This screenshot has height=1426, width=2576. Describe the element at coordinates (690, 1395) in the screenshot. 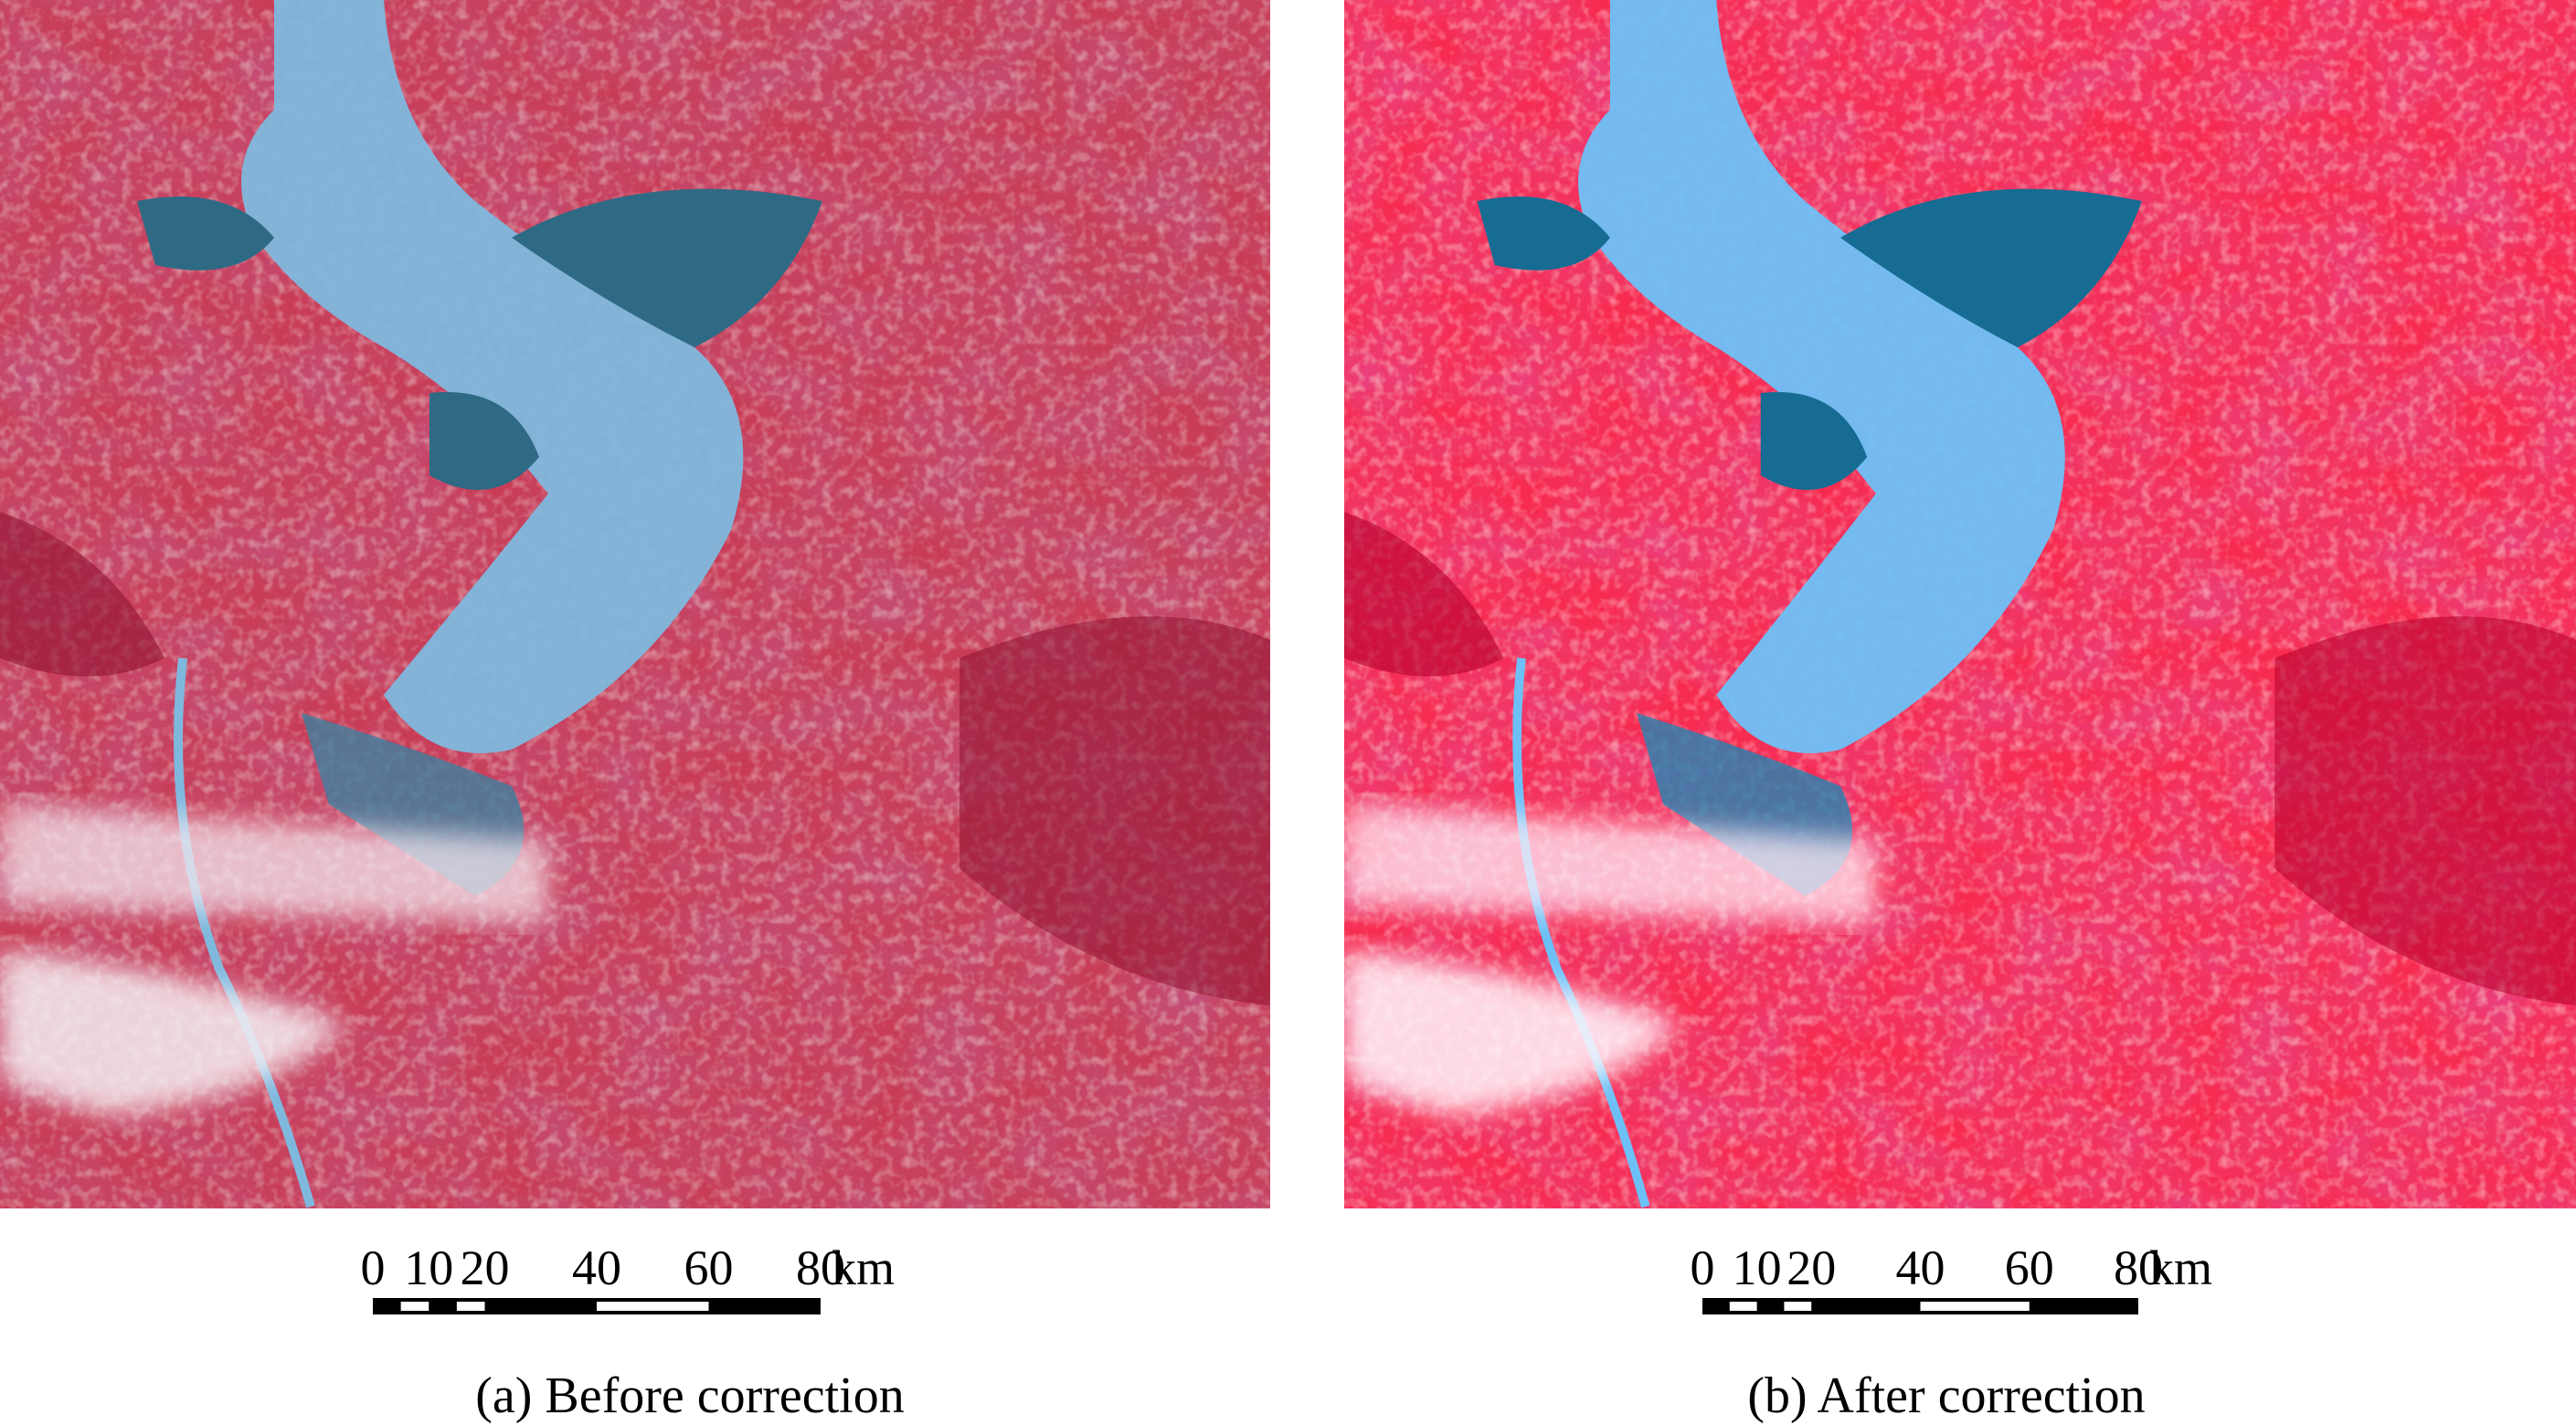

I see `caption: (a) Before correction` at that location.